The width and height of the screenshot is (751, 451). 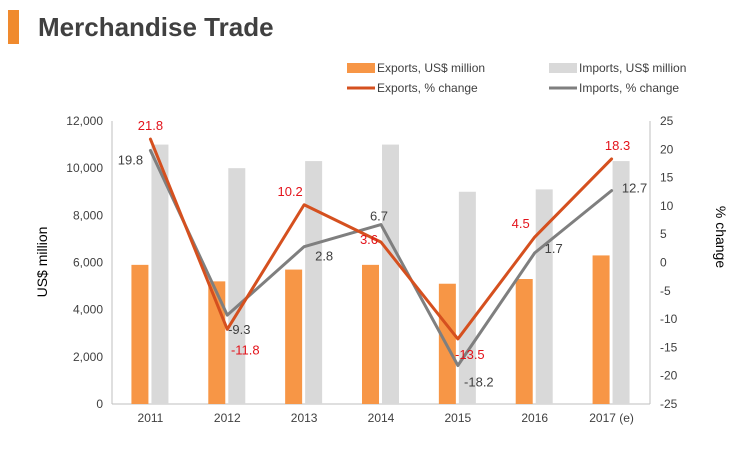 What do you see at coordinates (84, 121) in the screenshot?
I see `y-tick-label: 12,000` at bounding box center [84, 121].